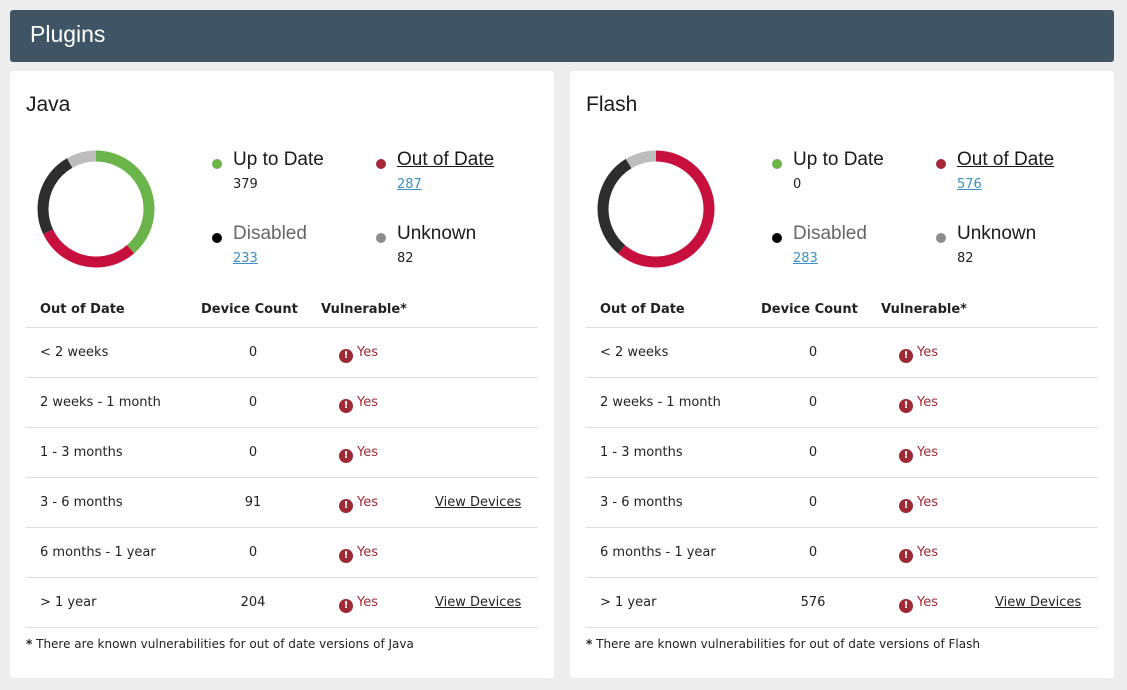 The width and height of the screenshot is (1127, 690). I want to click on table-row: 3 - 6 months 0! Yes, so click(842, 503).